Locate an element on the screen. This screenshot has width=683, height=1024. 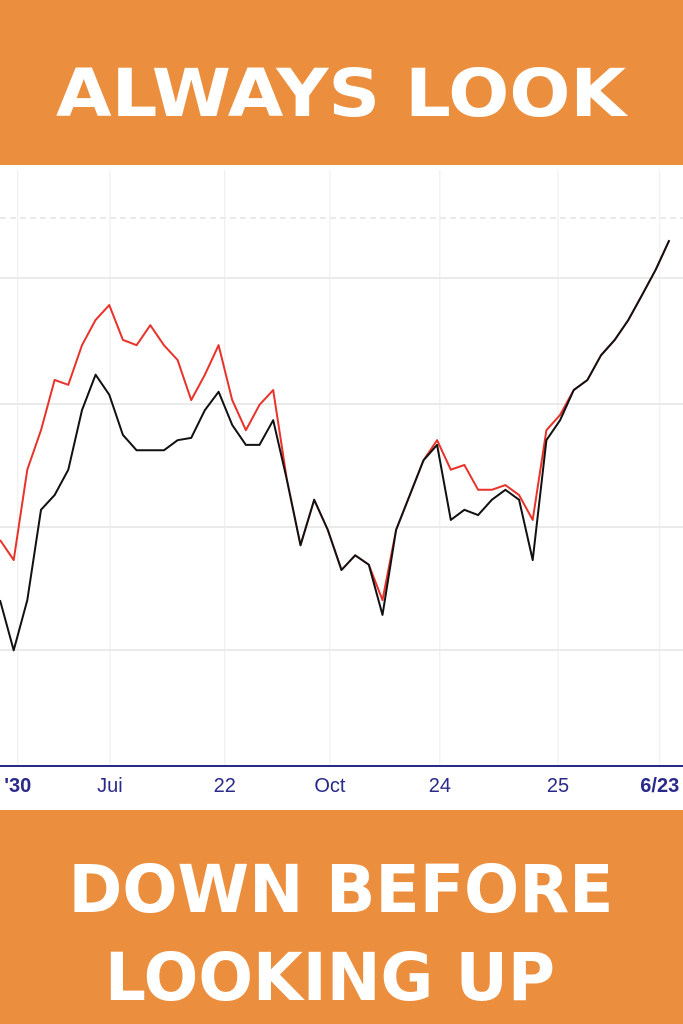
x-tick-label: 25 is located at coordinates (558, 786).